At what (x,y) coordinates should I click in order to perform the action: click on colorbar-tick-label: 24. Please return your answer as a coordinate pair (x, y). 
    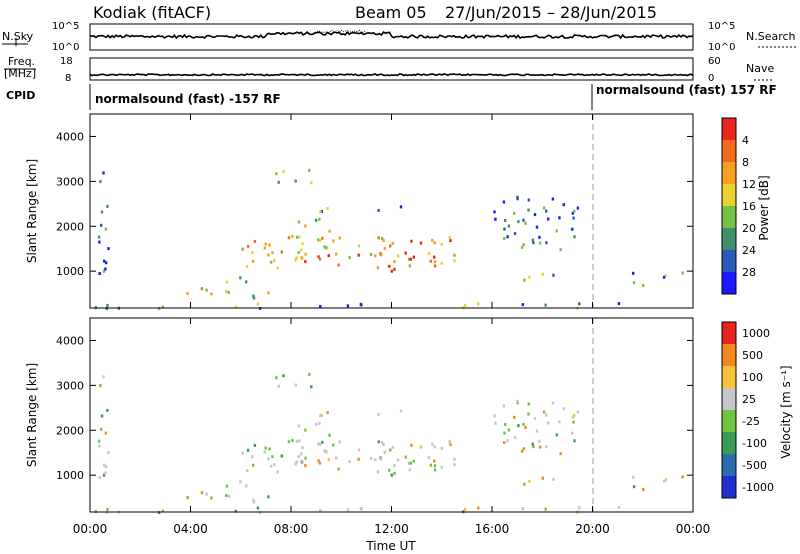
    Looking at the image, I should click on (749, 250).